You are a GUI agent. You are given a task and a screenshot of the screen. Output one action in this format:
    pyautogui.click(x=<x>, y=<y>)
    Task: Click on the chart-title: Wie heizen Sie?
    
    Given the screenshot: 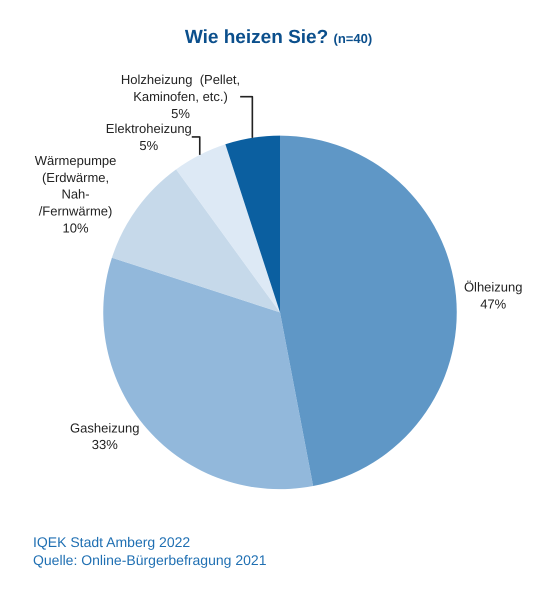 What is the action you would take?
    pyautogui.click(x=256, y=37)
    